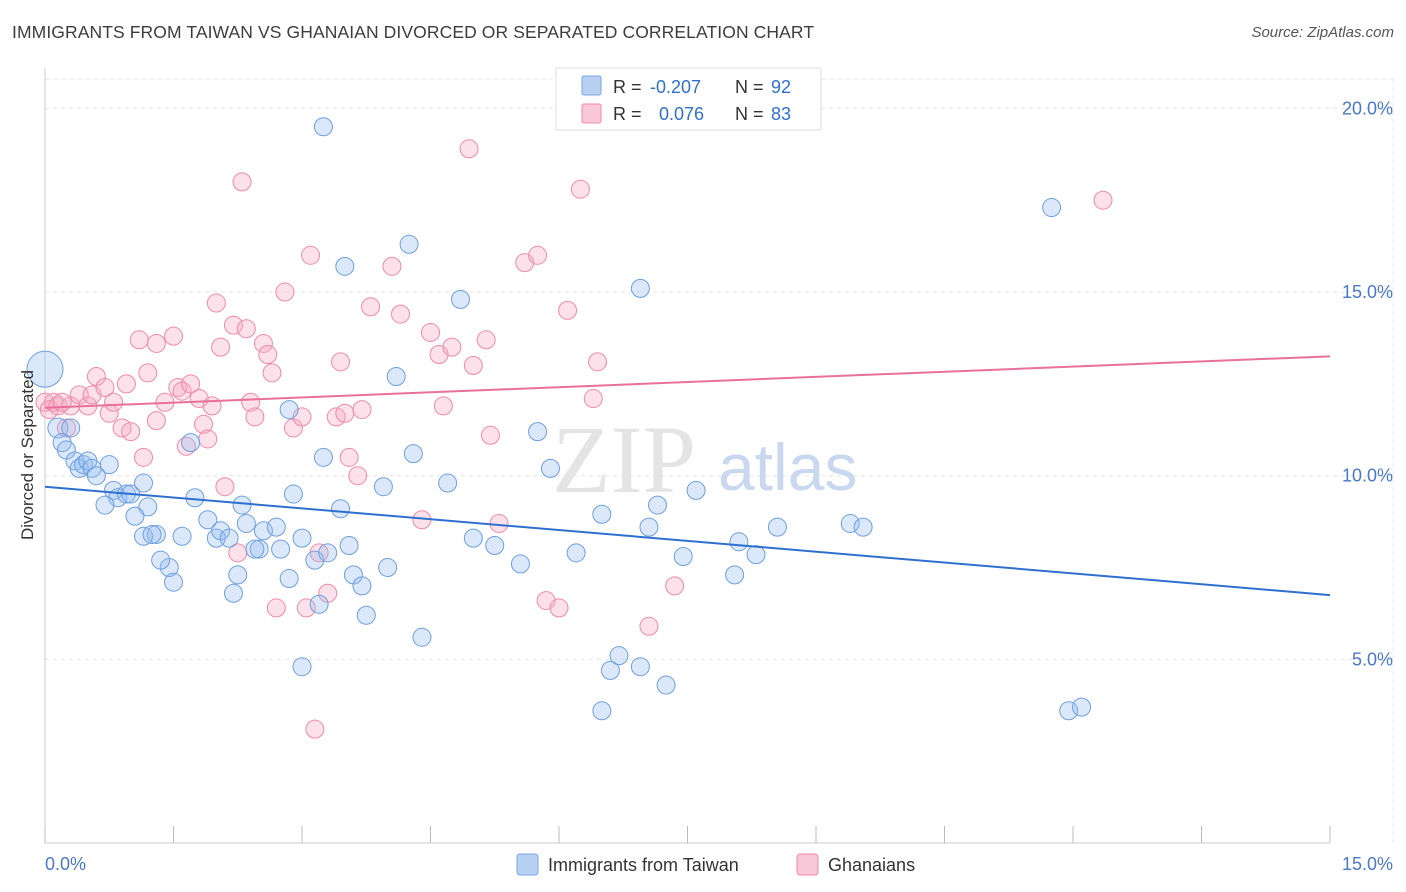 This screenshot has width=1406, height=892. Describe the element at coordinates (787, 467) in the screenshot. I see `watermark-atlas: atlas` at that location.